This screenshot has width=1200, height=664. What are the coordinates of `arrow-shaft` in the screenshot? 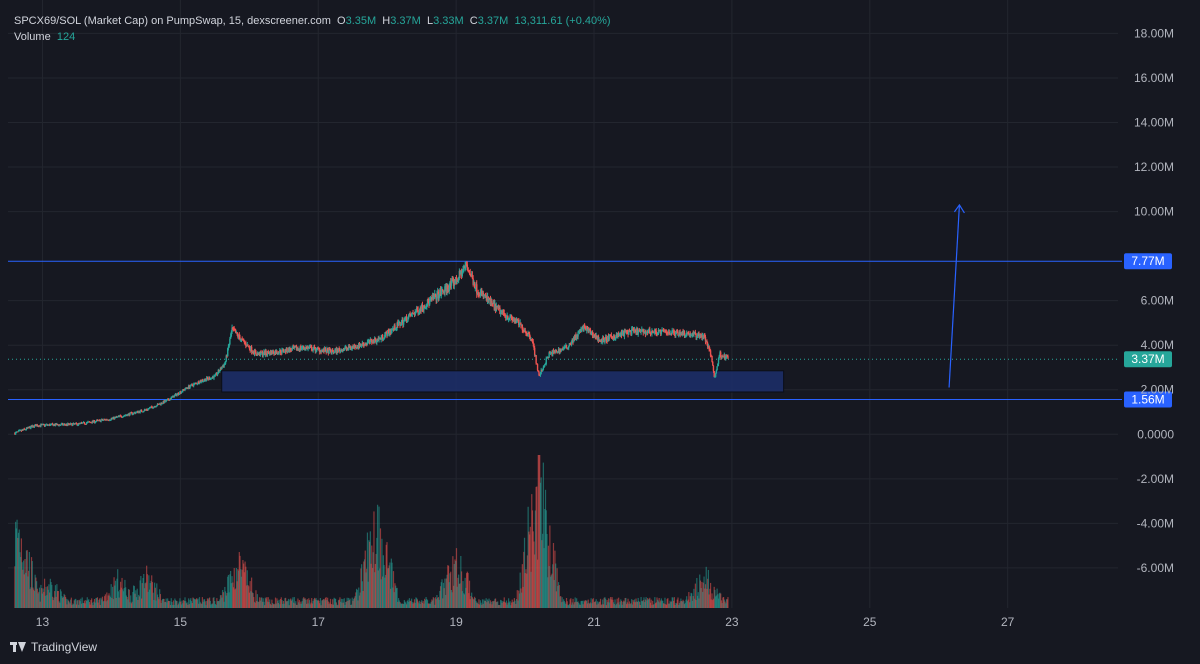 It's located at (954, 296).